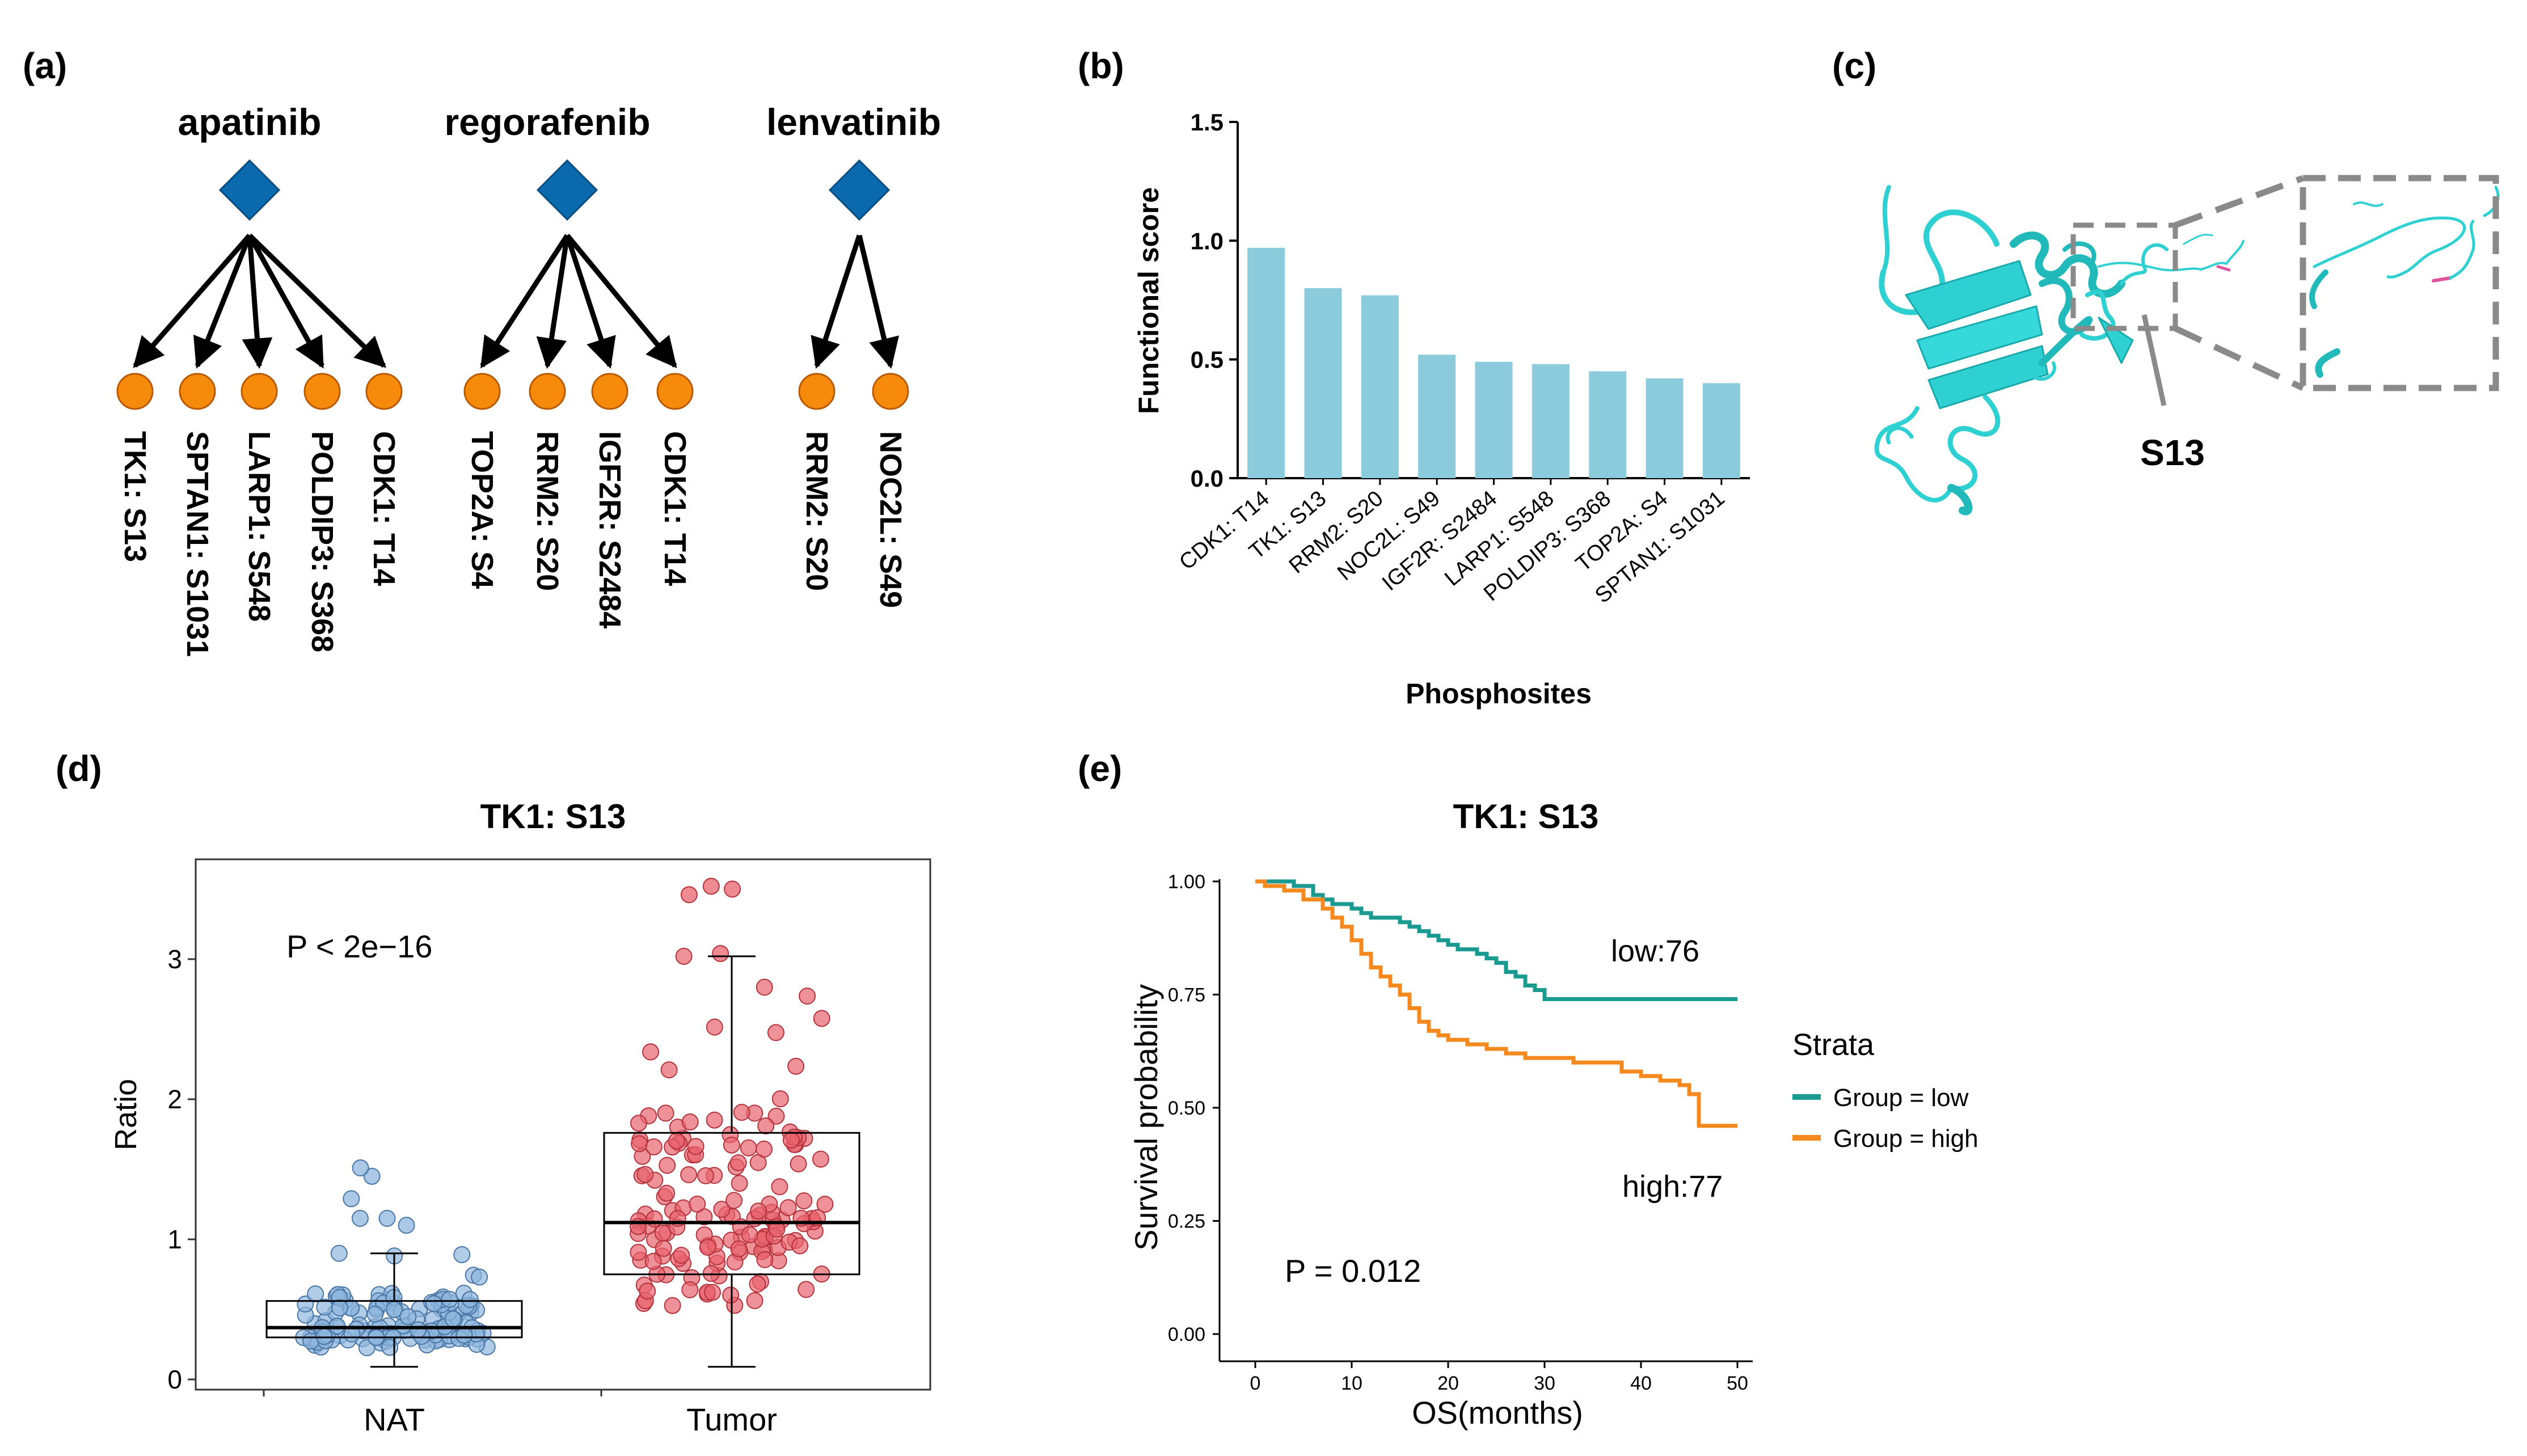  Describe the element at coordinates (547, 511) in the screenshot. I see `target-label: RRM2: S20` at that location.